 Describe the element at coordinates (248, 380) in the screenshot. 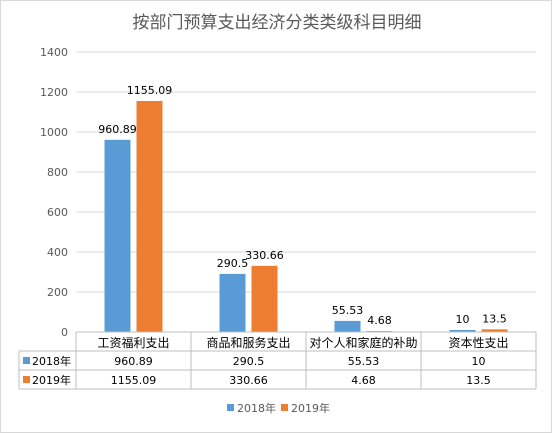

I see `table-cell: 330.66` at that location.